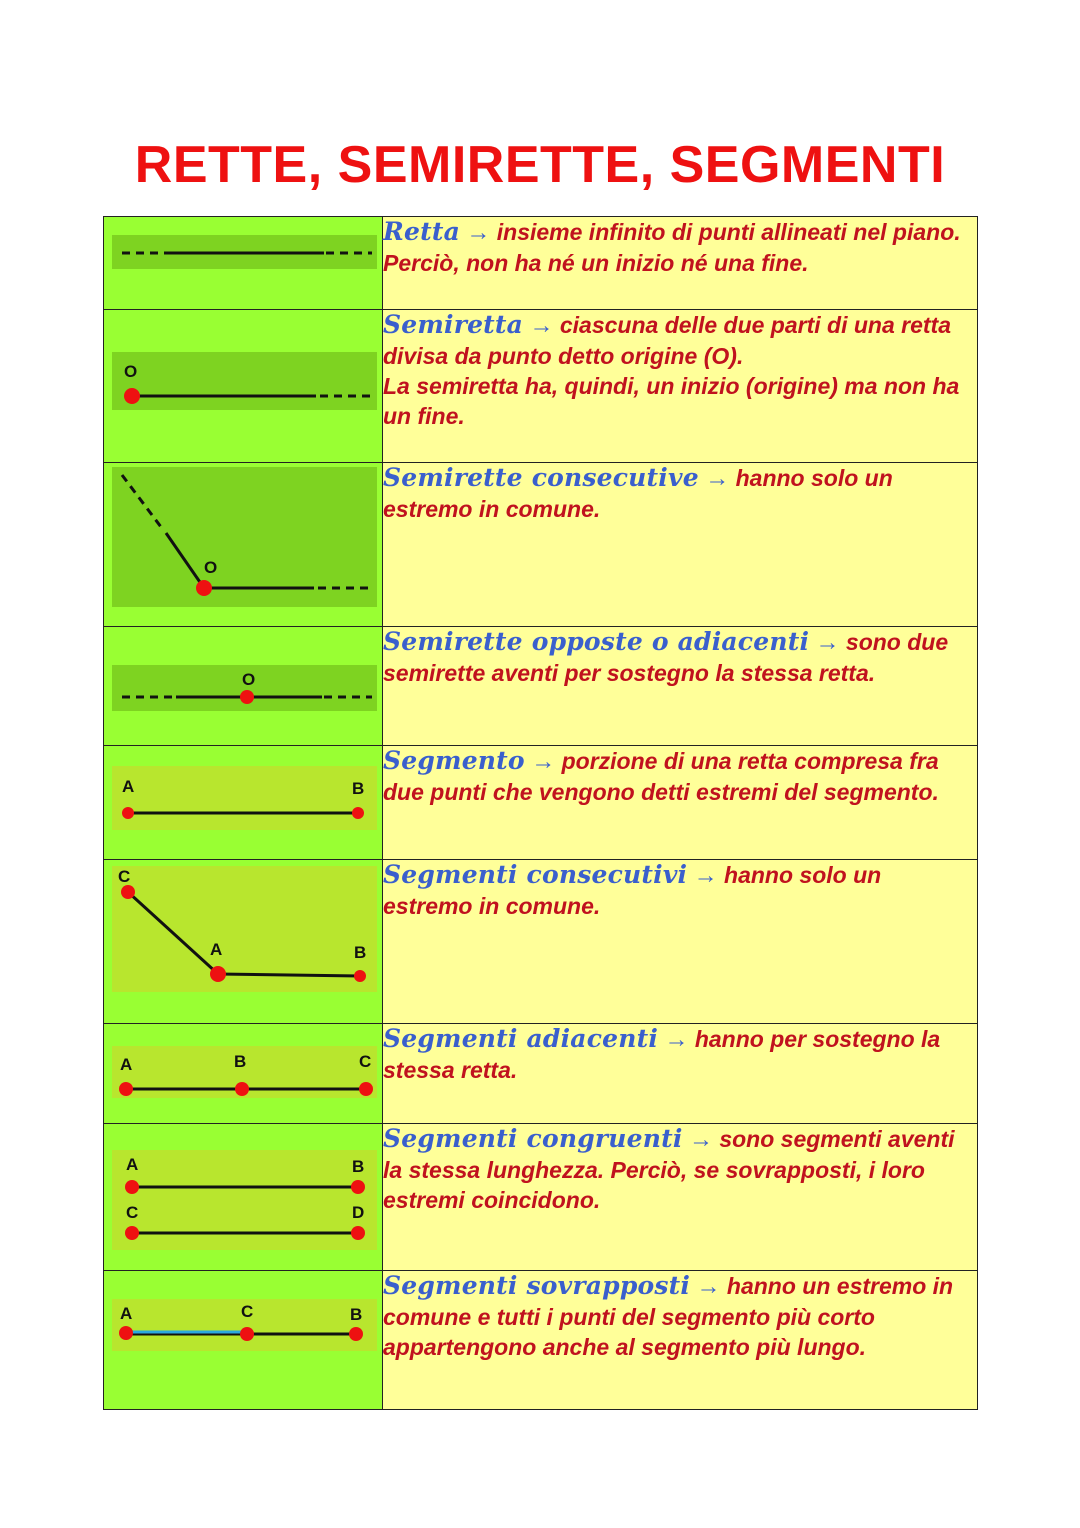 The width and height of the screenshot is (1080, 1528). I want to click on term-label: Segmento, so click(454, 760).